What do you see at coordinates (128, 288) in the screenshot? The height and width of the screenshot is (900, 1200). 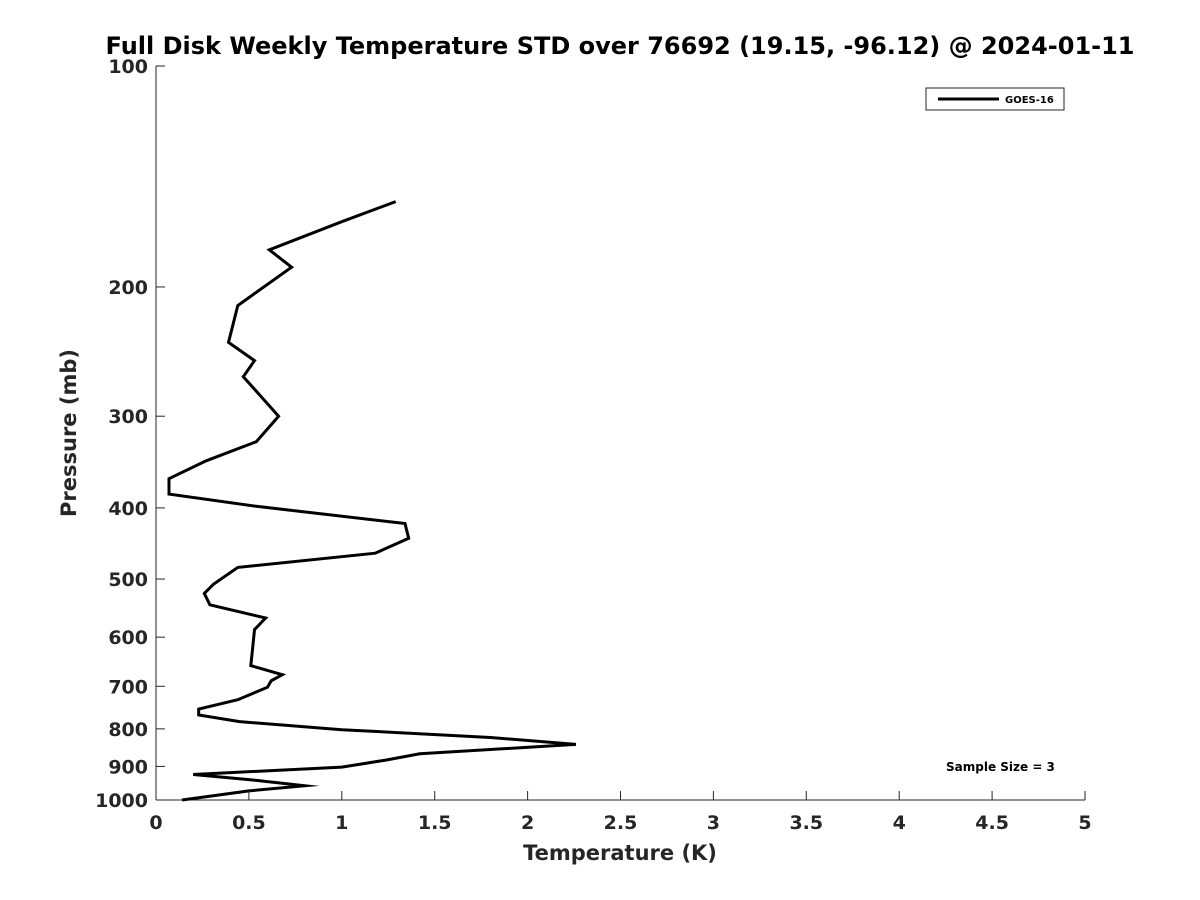 I see `y-tick-label: 200` at bounding box center [128, 288].